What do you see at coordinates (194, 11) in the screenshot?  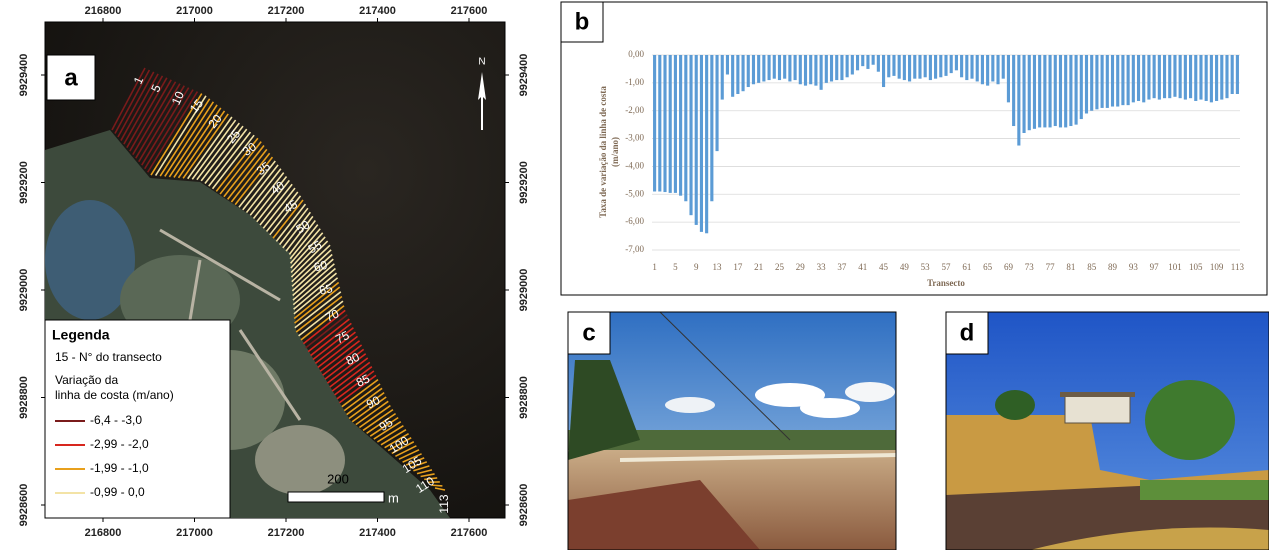 I see `x-tick-label: 217000` at bounding box center [194, 11].